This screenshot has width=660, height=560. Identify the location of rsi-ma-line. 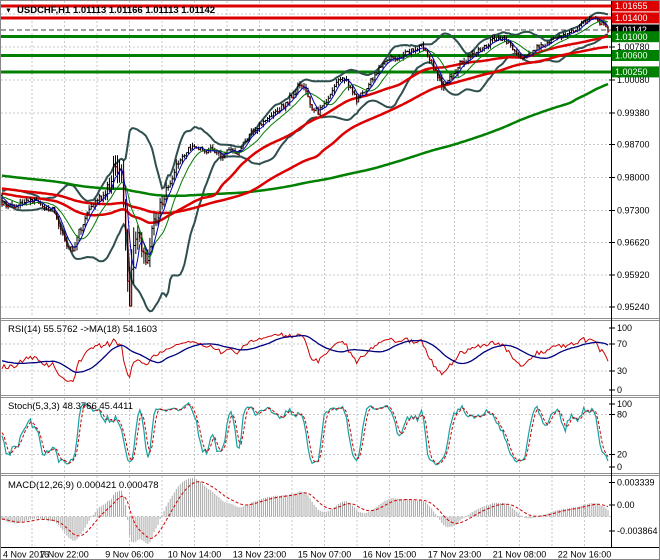
(305, 354).